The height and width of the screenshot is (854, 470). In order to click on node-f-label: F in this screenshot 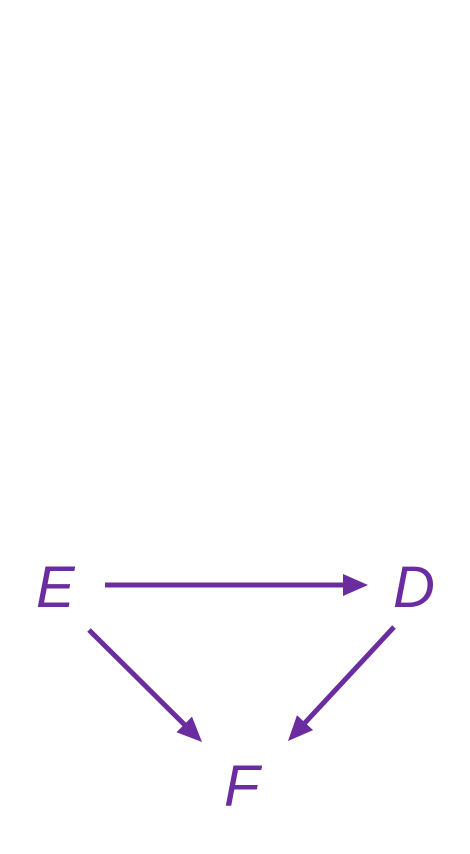, I will do `click(243, 786)`.